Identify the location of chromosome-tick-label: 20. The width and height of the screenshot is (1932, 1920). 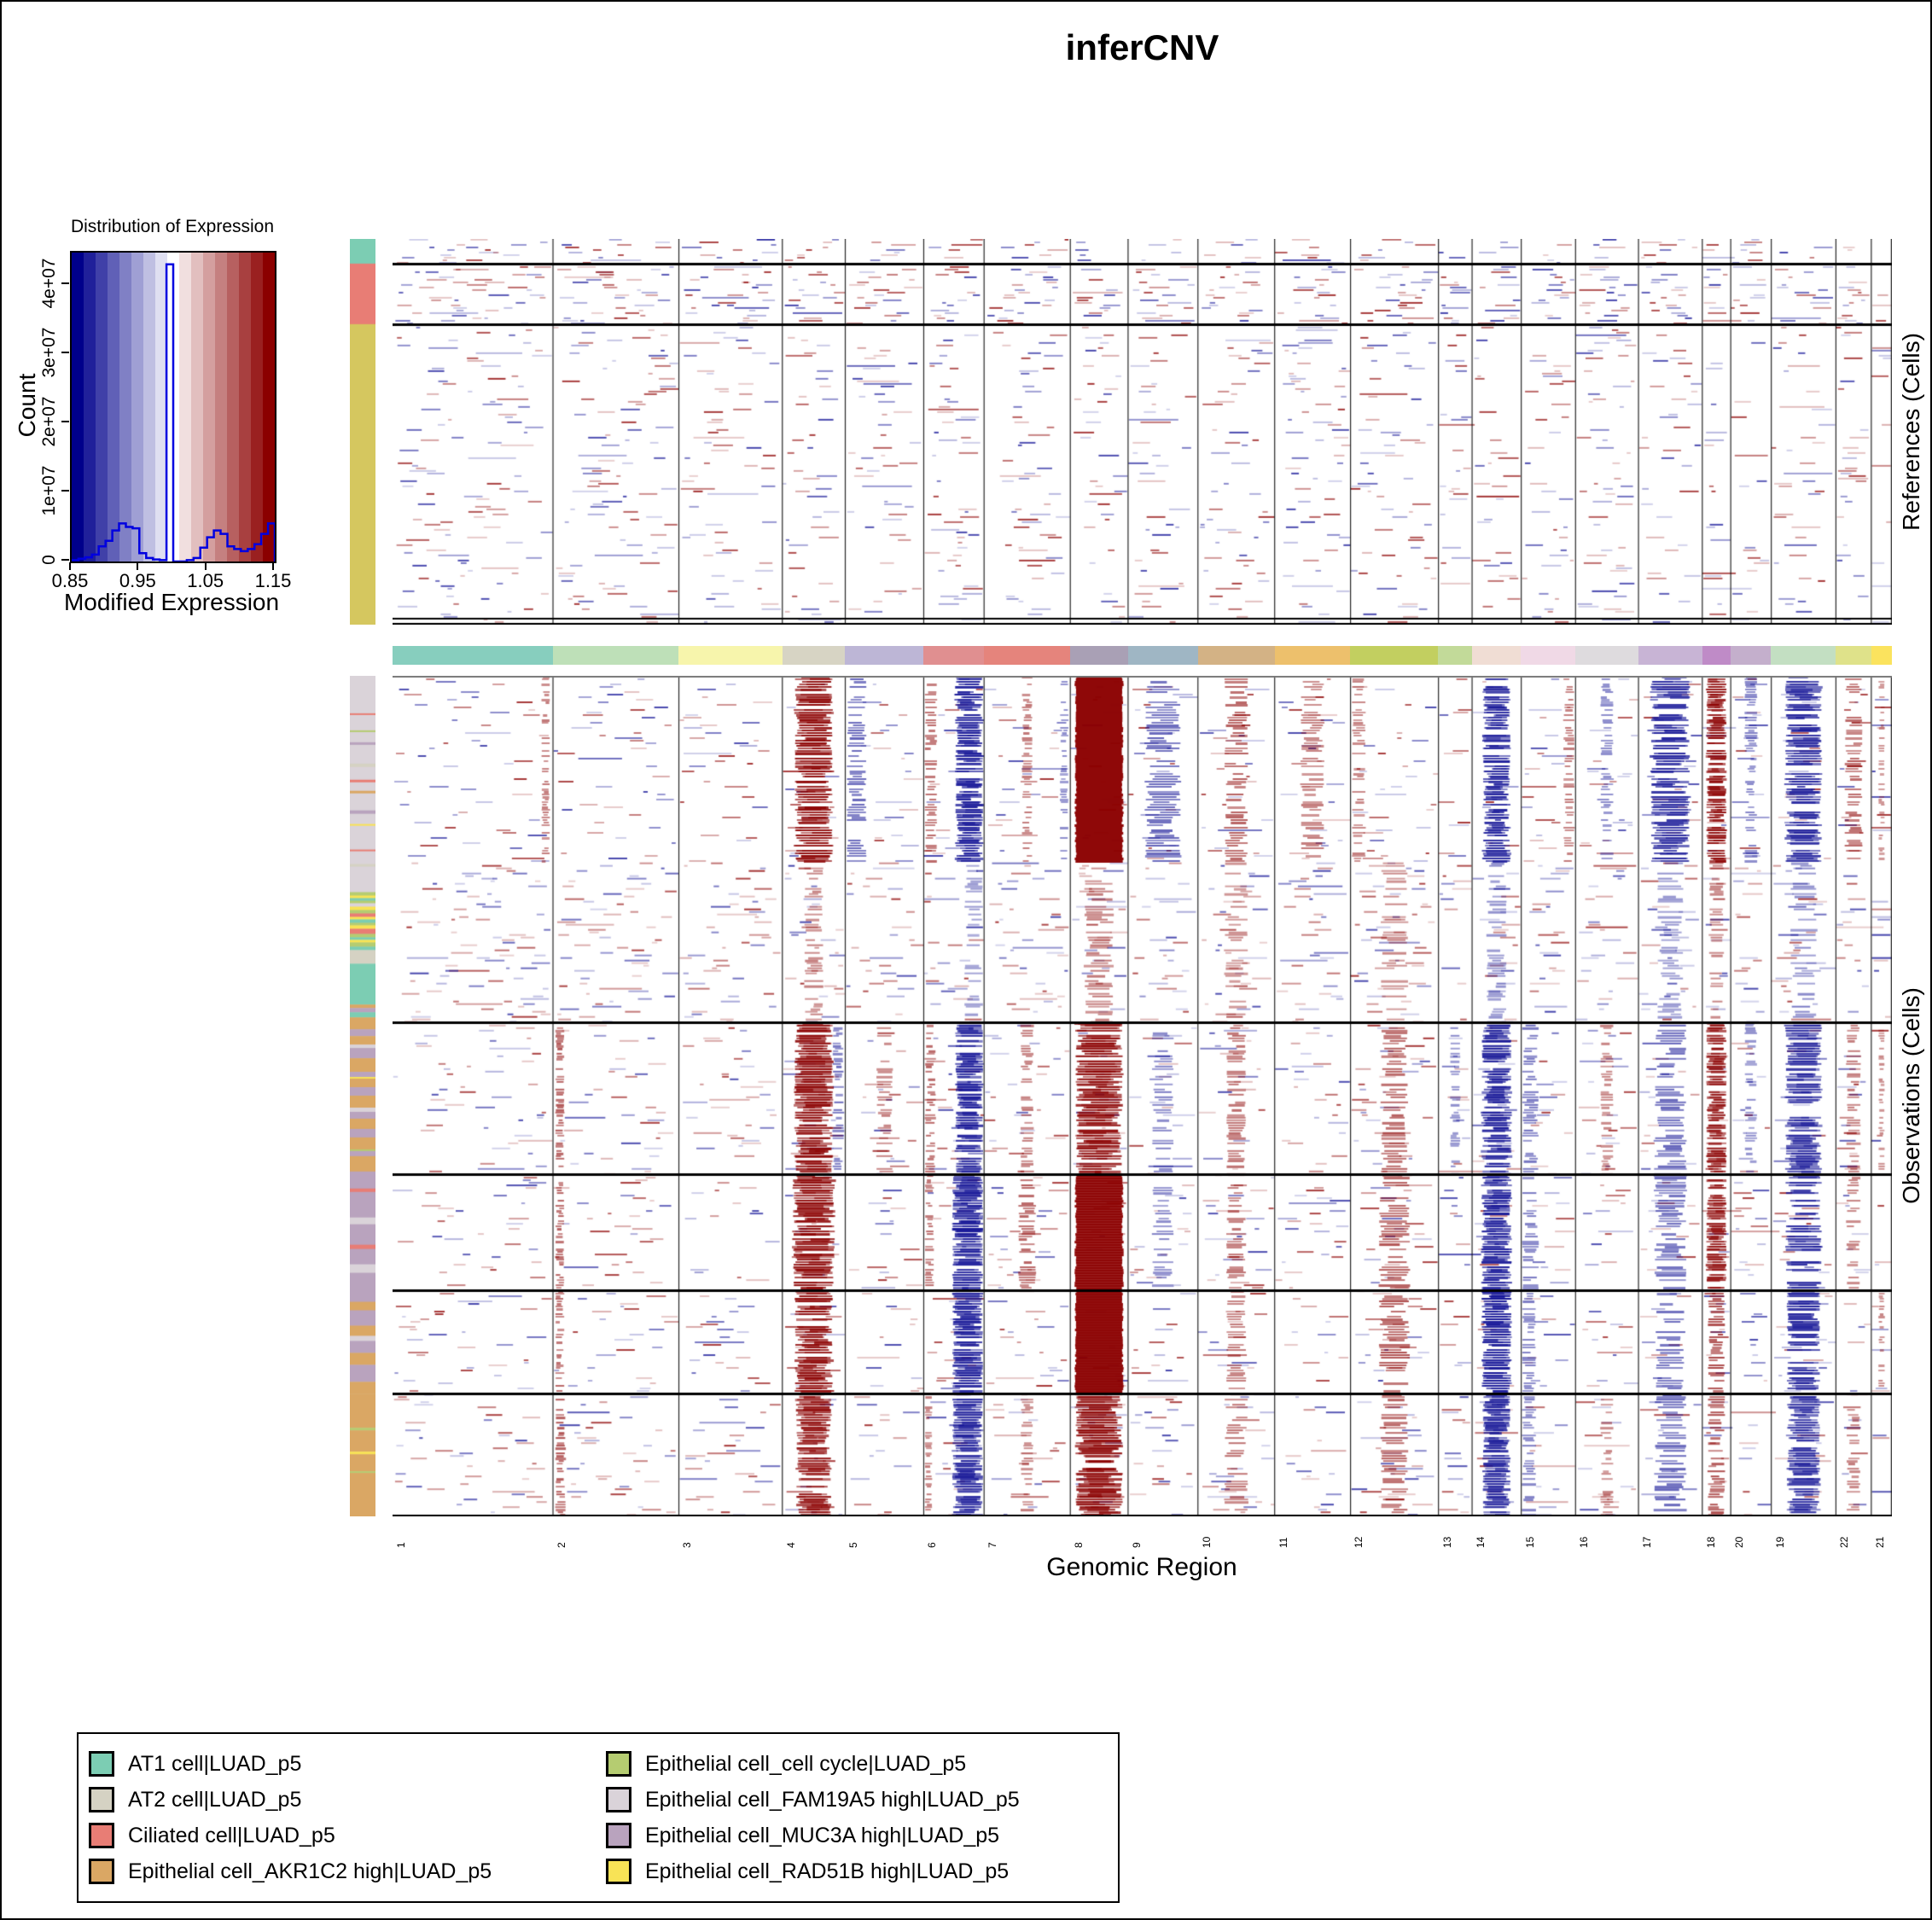
(1739, 1542).